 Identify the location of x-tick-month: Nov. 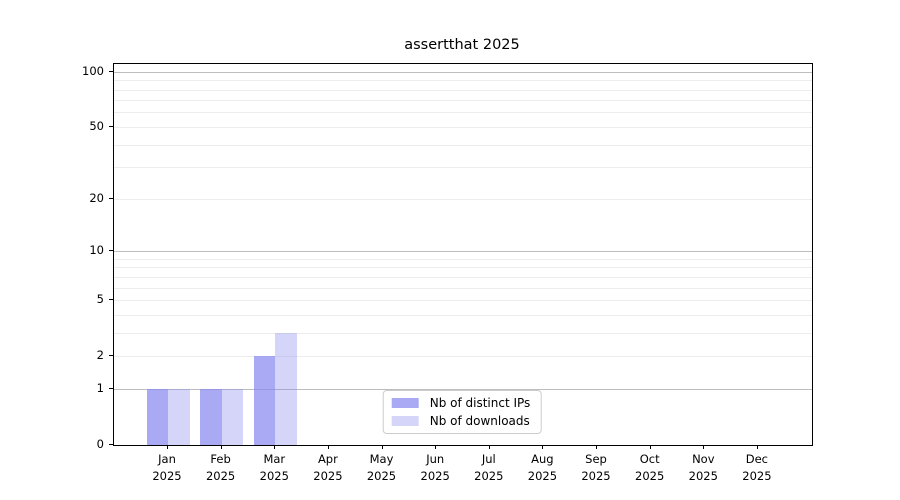
(703, 459).